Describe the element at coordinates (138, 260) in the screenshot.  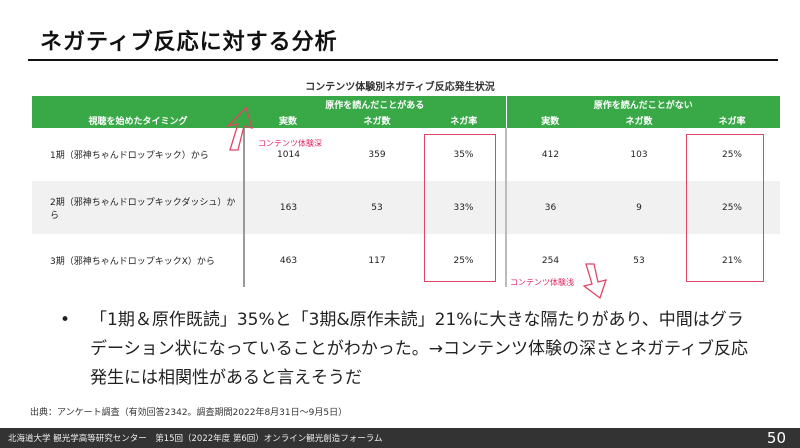
I see `row-label: 3期（邪神ちゃんドロップキックX）から` at that location.